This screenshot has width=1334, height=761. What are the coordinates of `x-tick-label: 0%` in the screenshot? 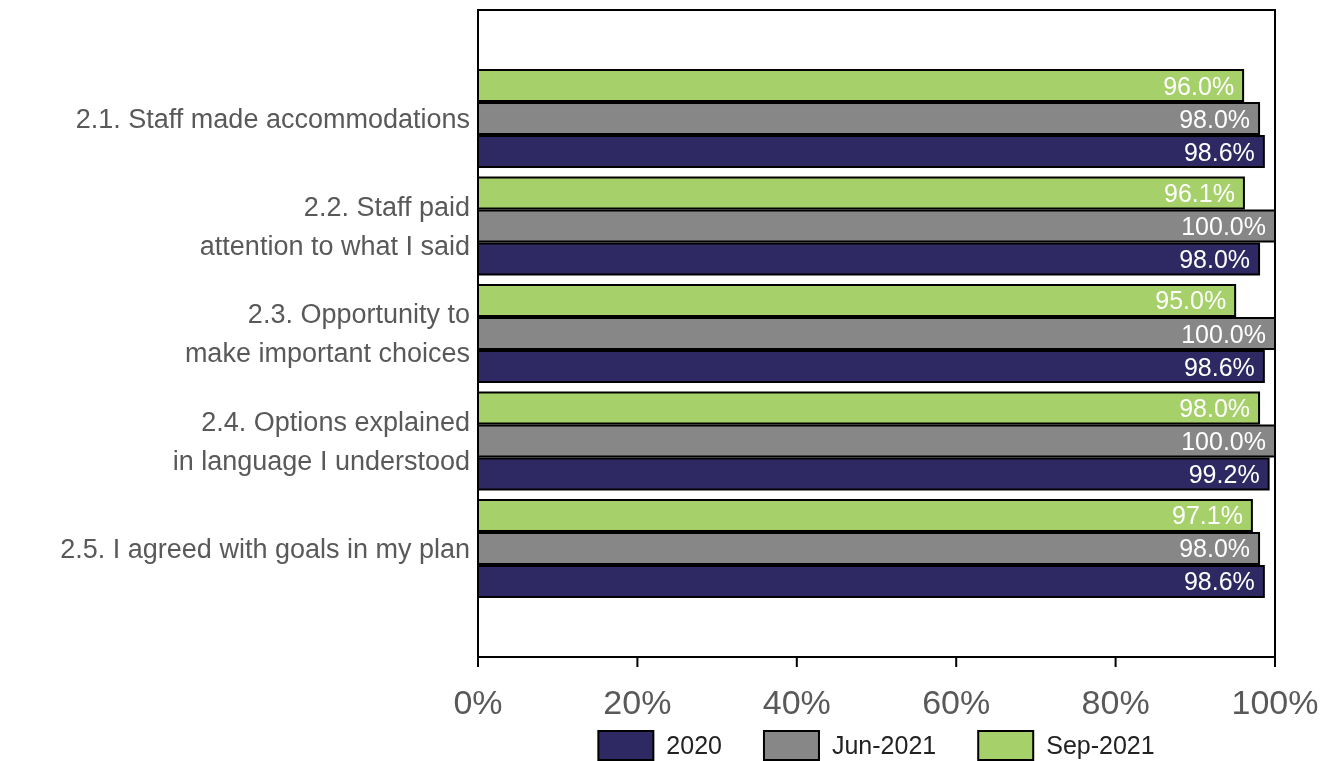 It's located at (478, 701).